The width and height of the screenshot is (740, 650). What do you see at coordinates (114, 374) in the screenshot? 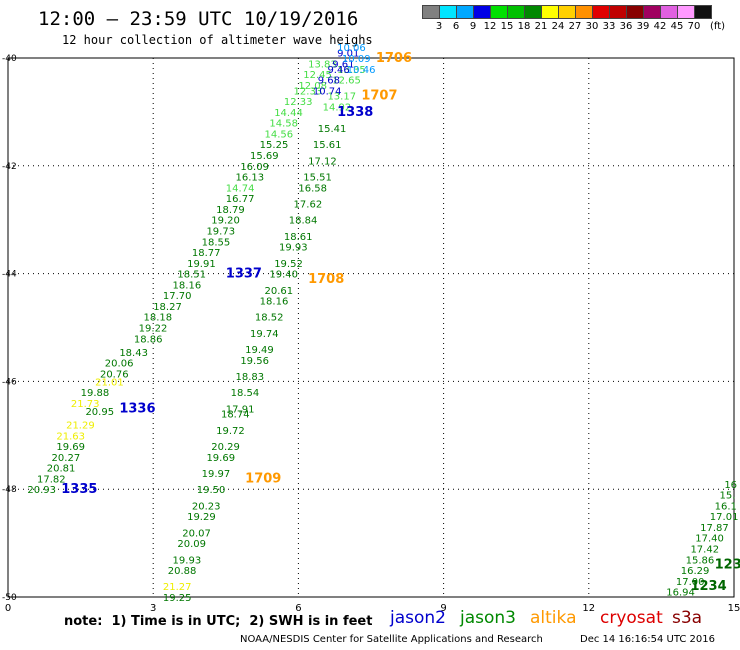
I see `wave-height-point: 20.76` at bounding box center [114, 374].